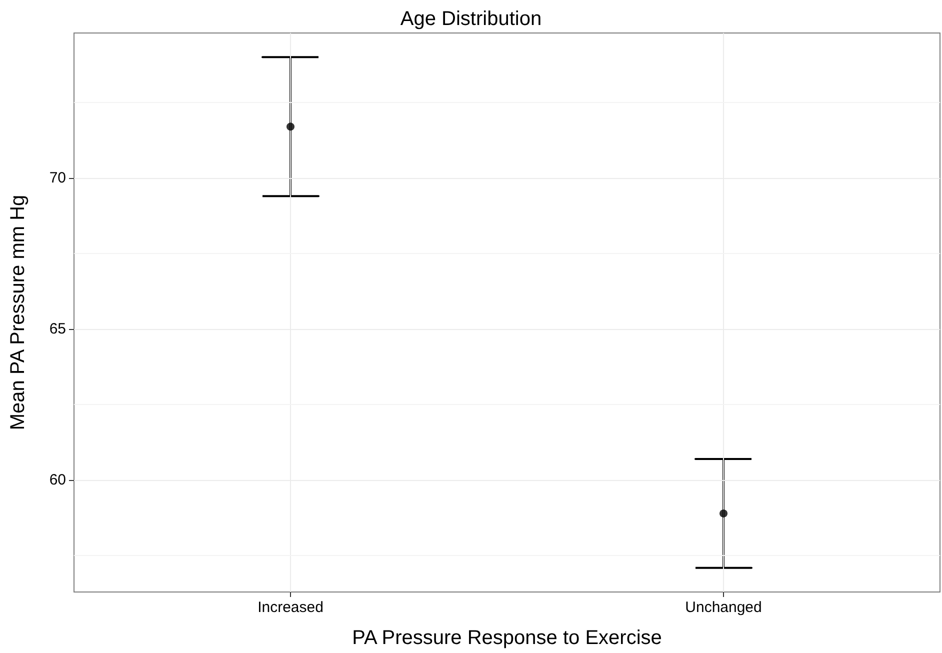  Describe the element at coordinates (57, 480) in the screenshot. I see `y-tick-label: 60` at that location.